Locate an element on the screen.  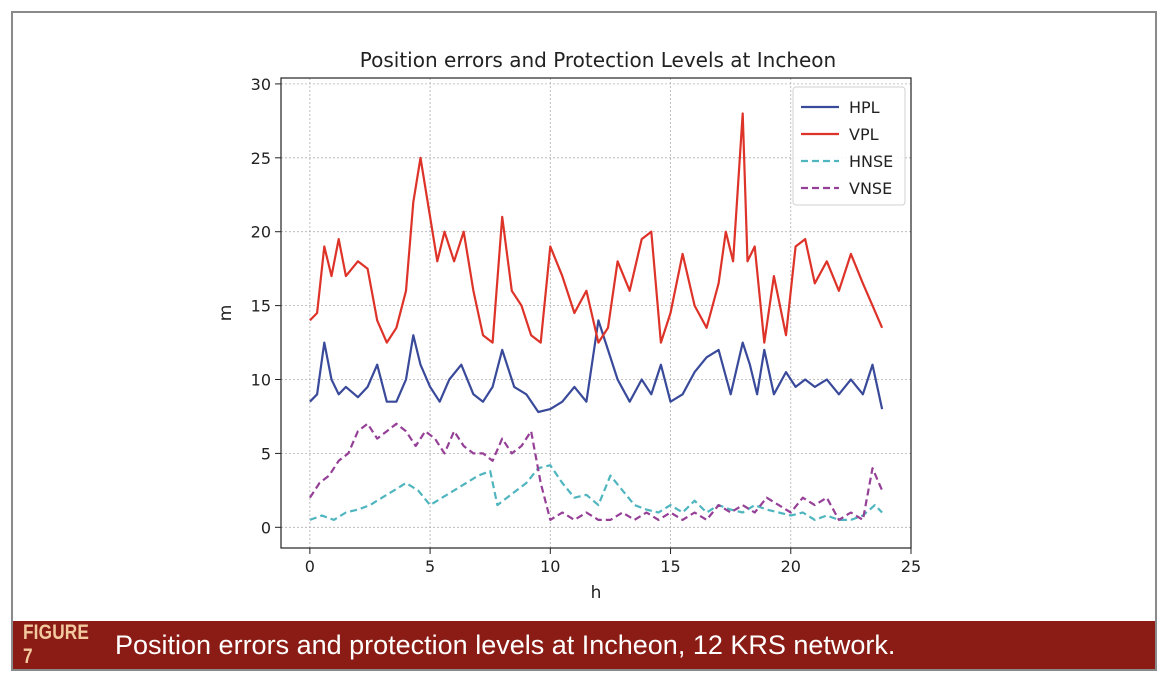
x-tick-label: 5 is located at coordinates (430, 566).